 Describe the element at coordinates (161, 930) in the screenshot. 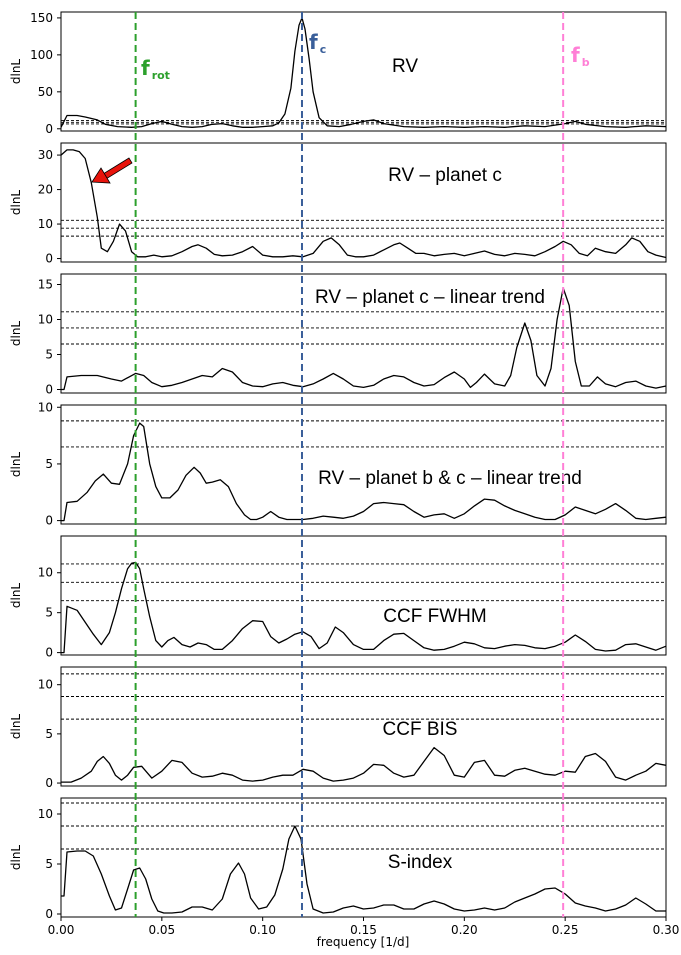

I see `x-tick-label: 0.05` at that location.